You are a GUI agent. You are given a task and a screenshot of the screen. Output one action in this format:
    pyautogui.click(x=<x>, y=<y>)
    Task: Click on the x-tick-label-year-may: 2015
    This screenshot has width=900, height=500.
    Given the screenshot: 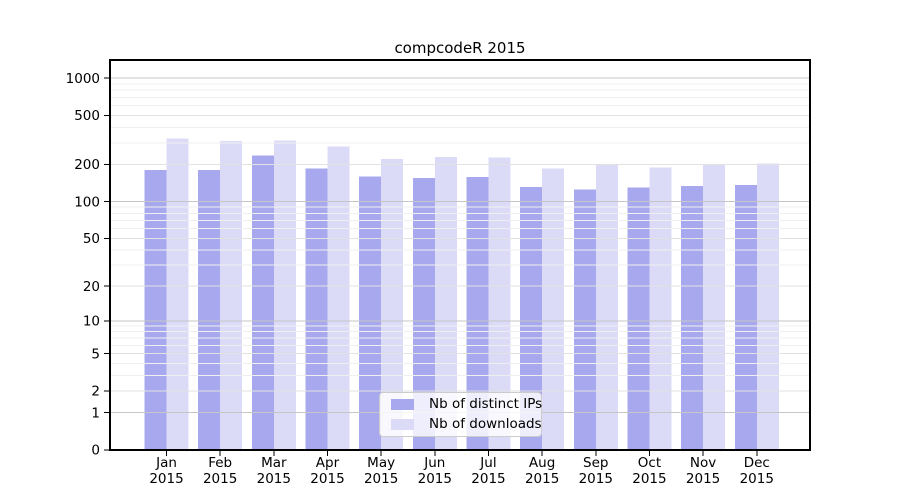 What is the action you would take?
    pyautogui.click(x=381, y=479)
    